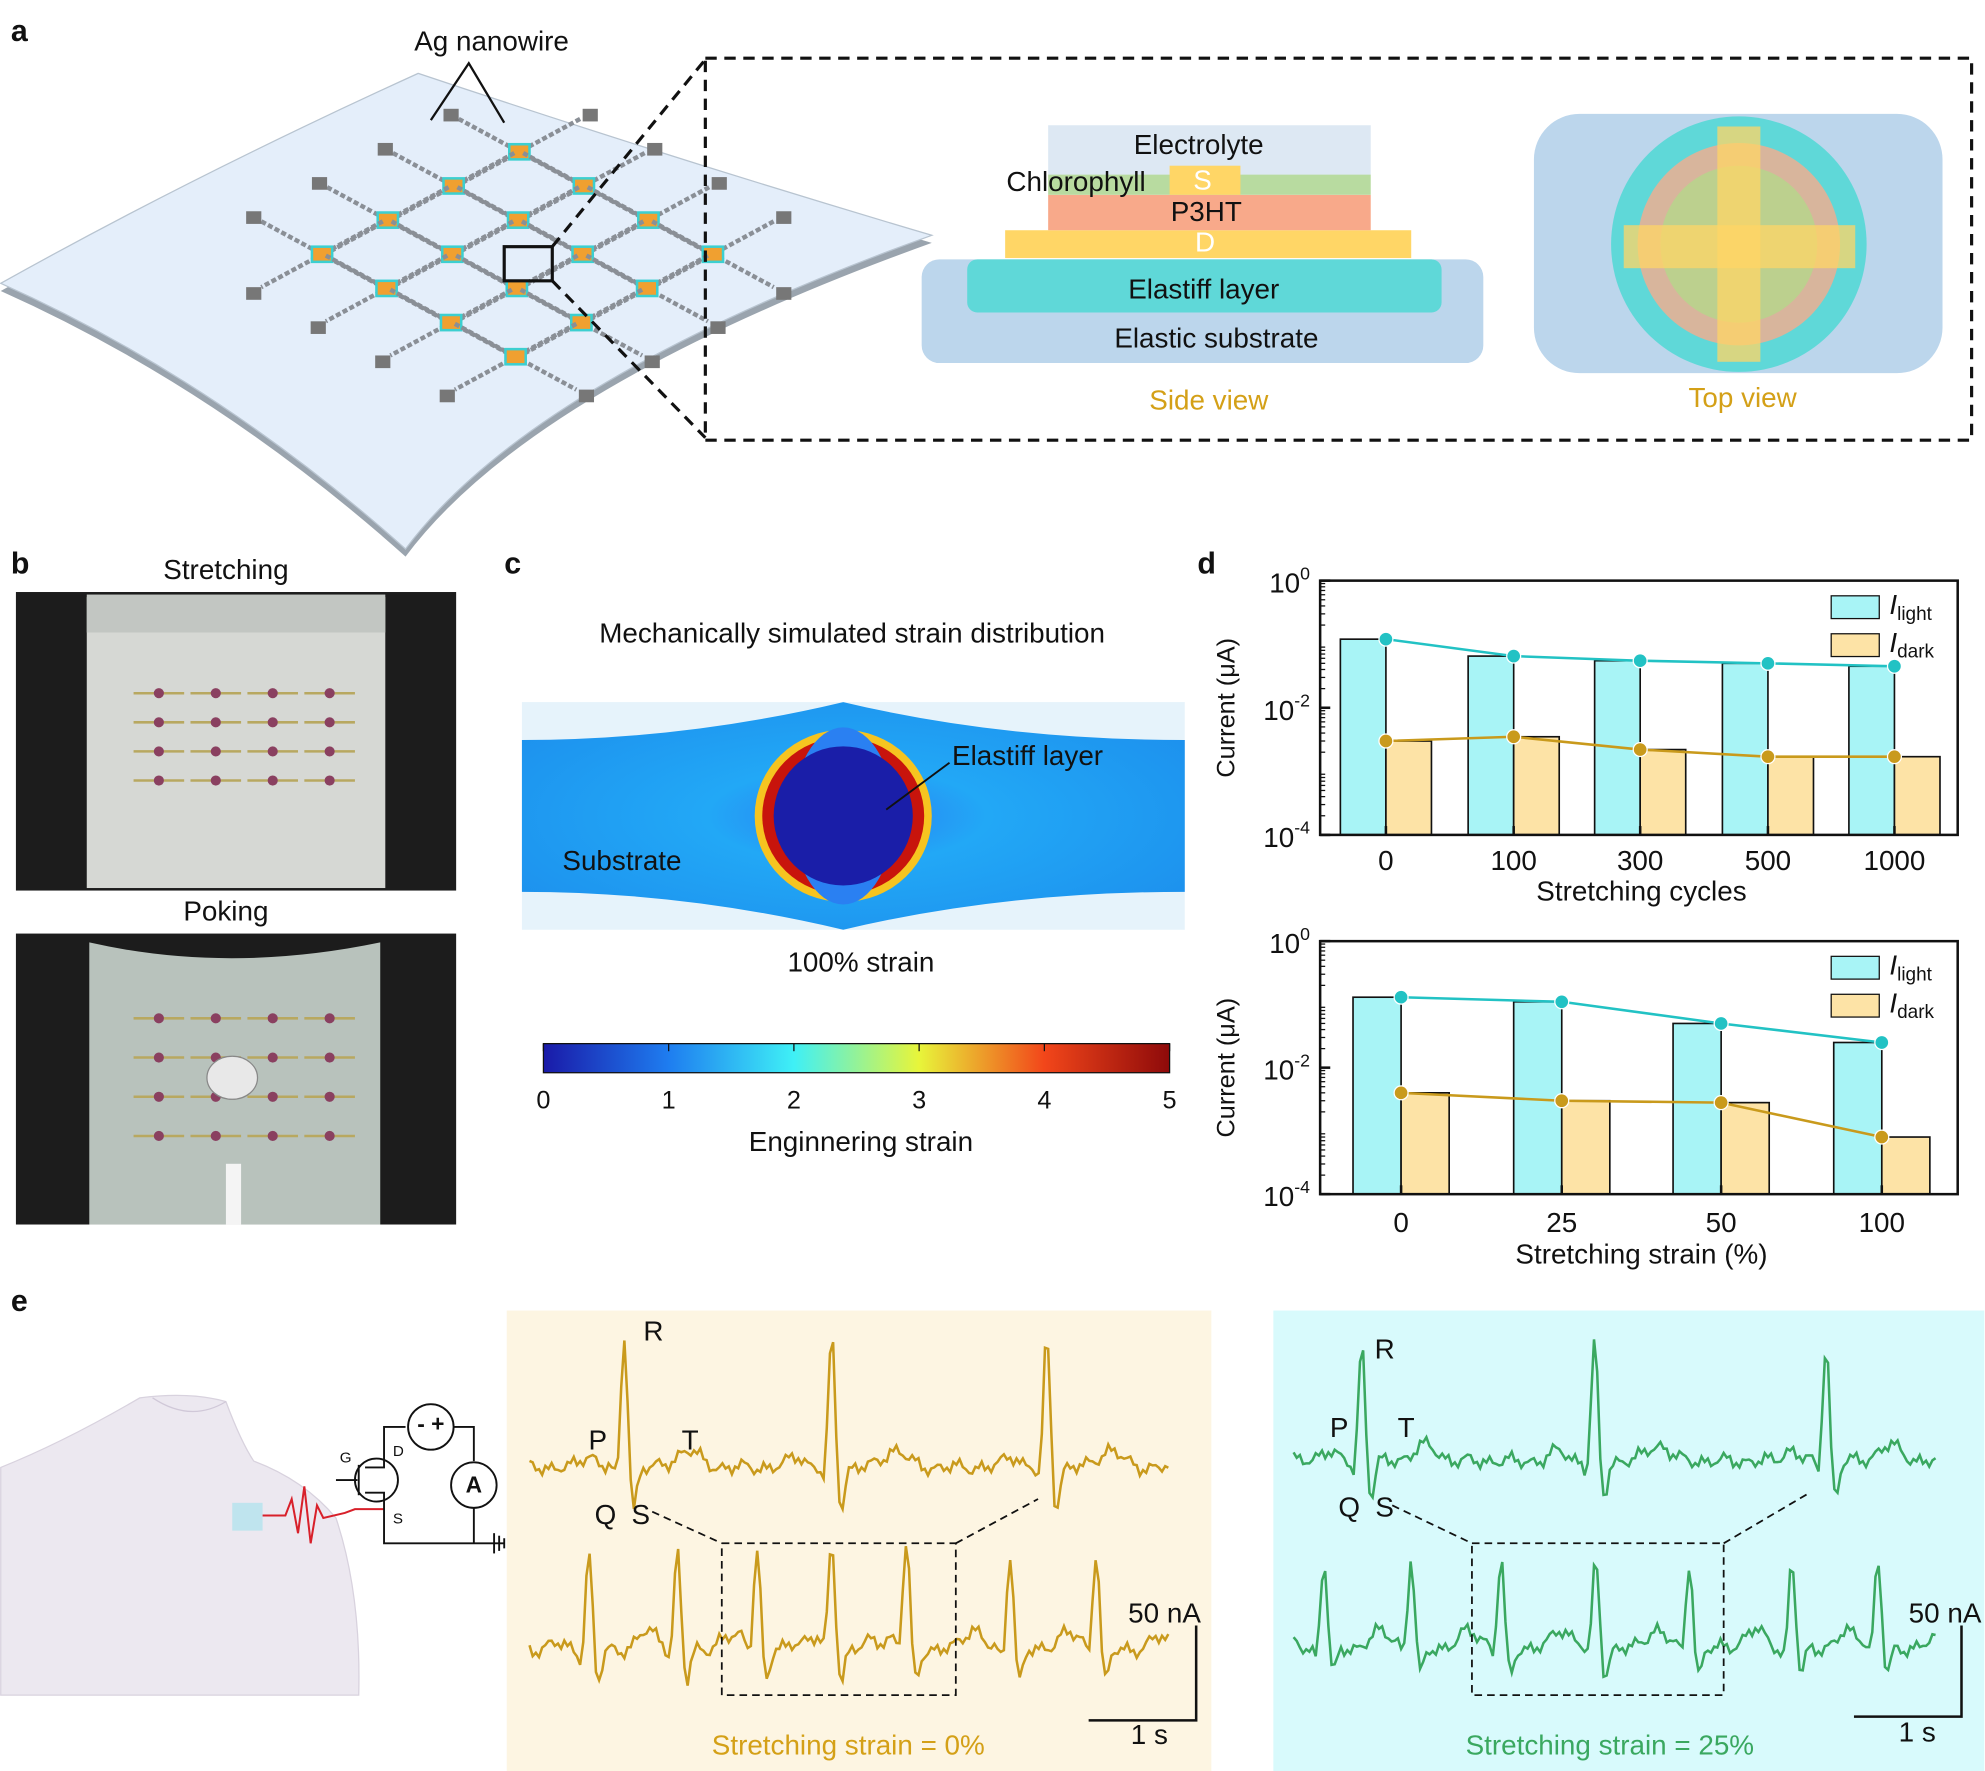  What do you see at coordinates (20, 31) in the screenshot?
I see `panel-label: a` at bounding box center [20, 31].